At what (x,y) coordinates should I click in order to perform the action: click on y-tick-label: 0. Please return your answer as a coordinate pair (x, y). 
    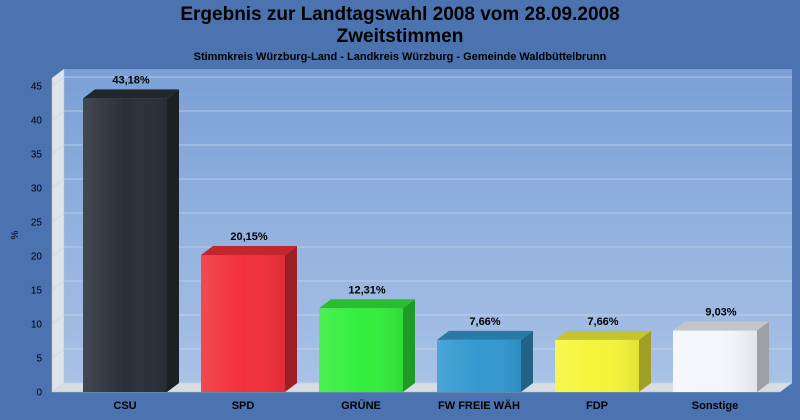
    Looking at the image, I should click on (39, 393).